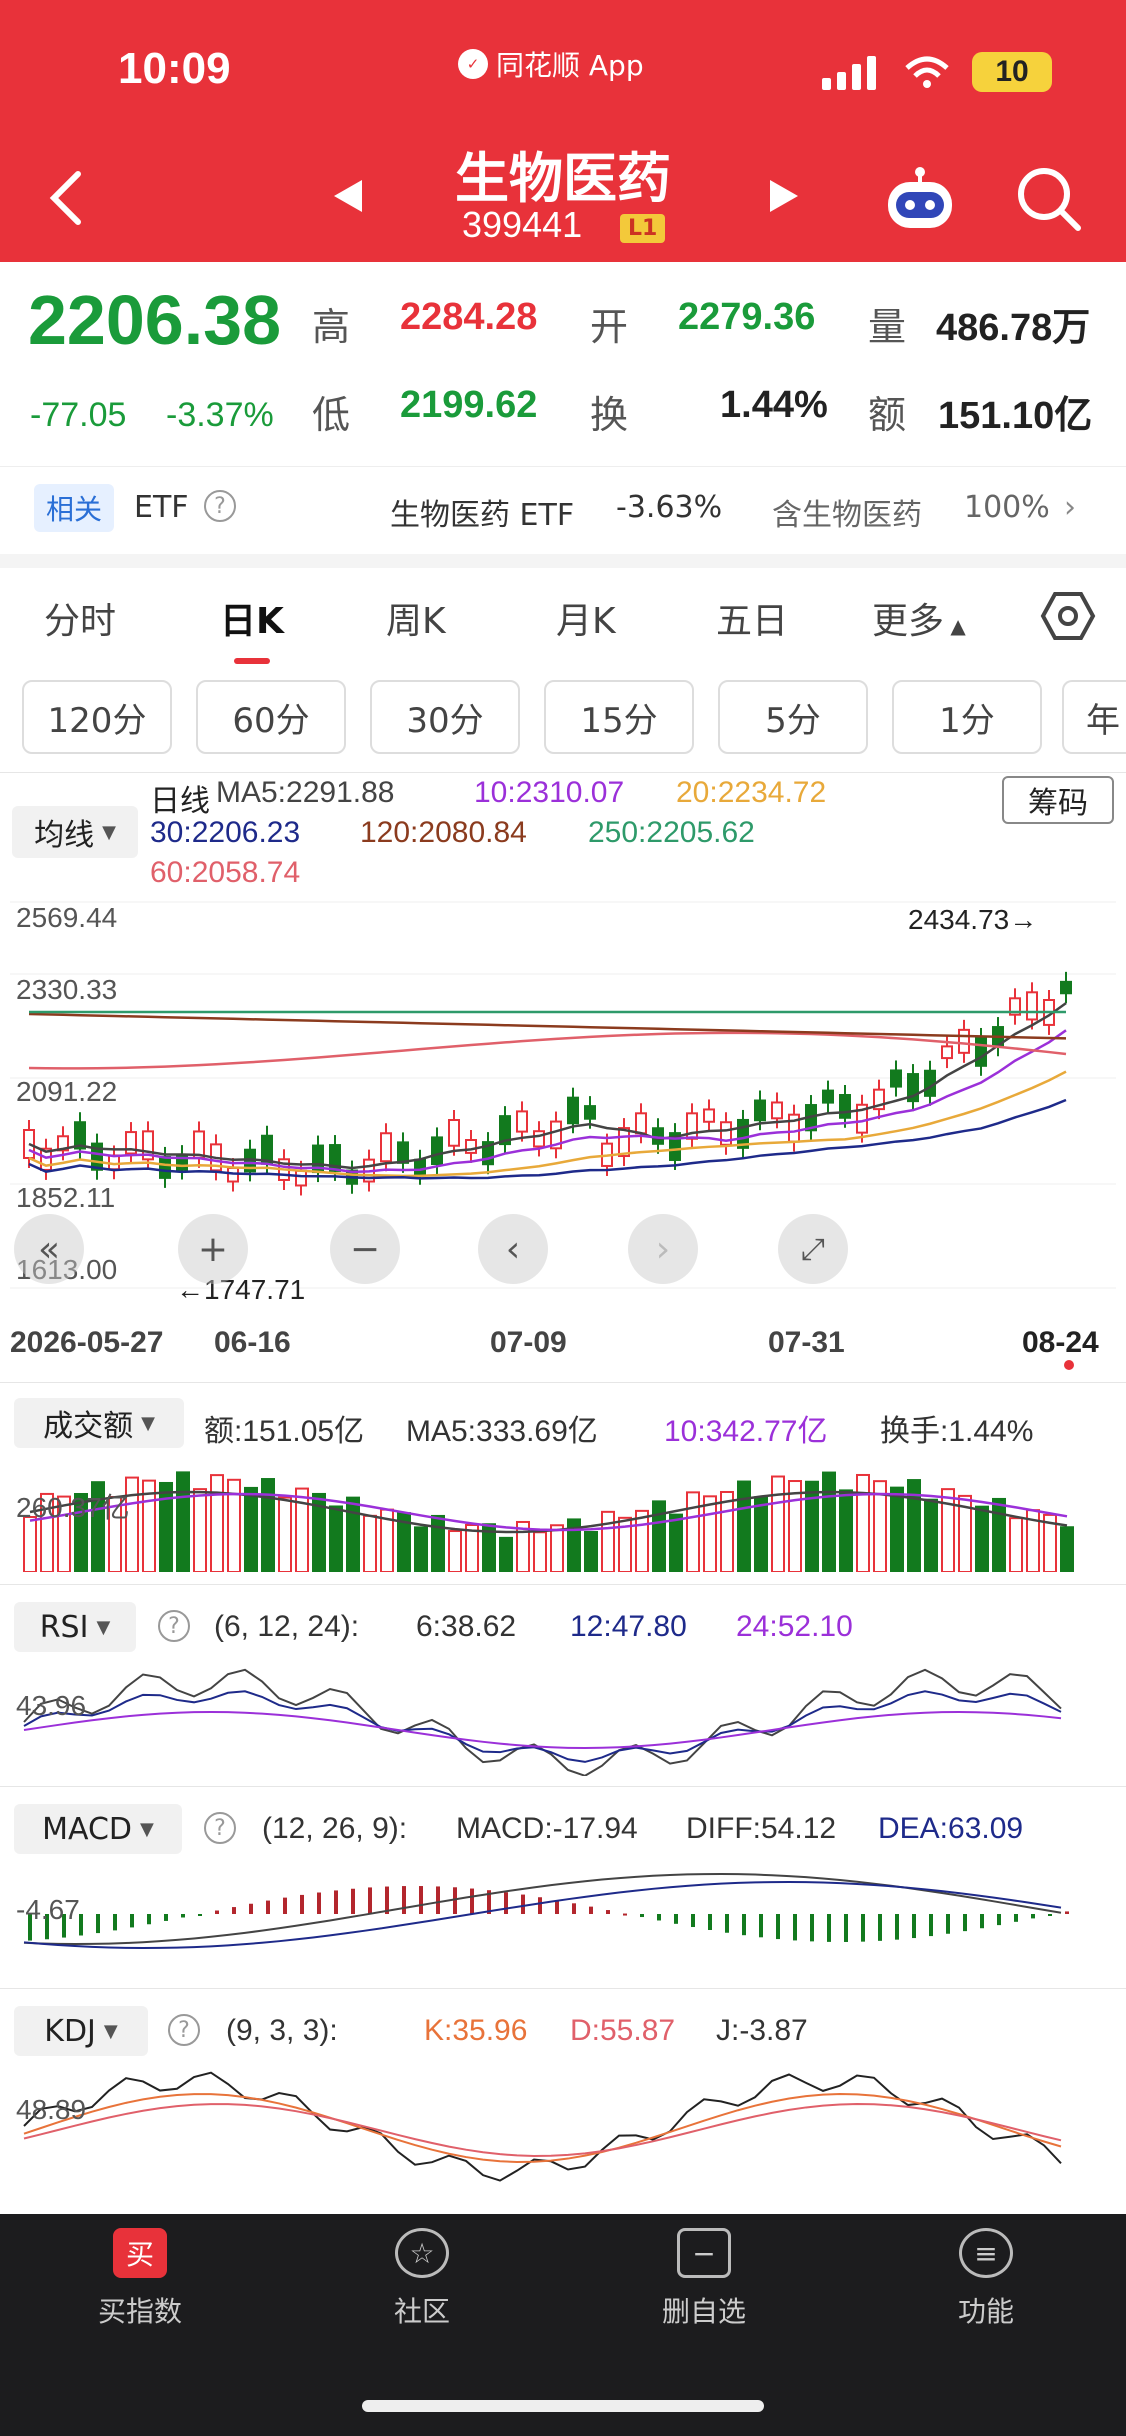  What do you see at coordinates (97, 717) in the screenshot?
I see `period-120m: 120分` at bounding box center [97, 717].